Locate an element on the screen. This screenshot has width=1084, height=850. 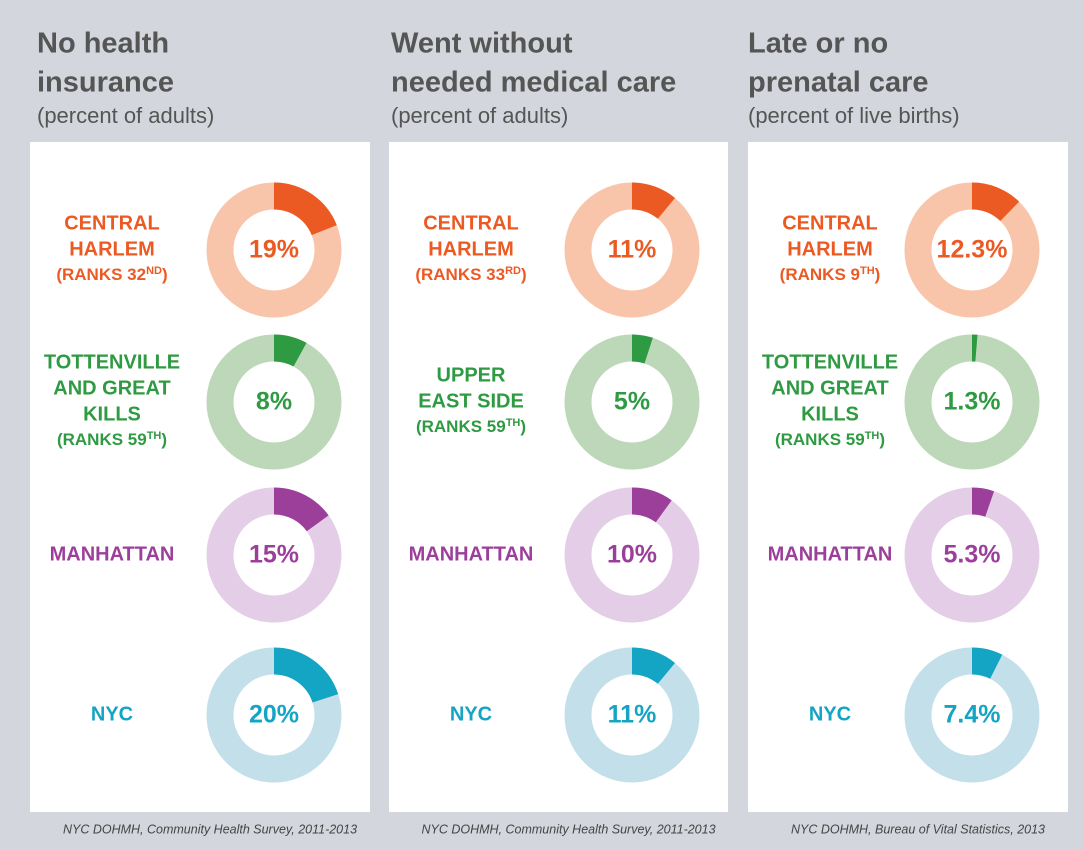
value-label: 5.3% is located at coordinates (972, 555).